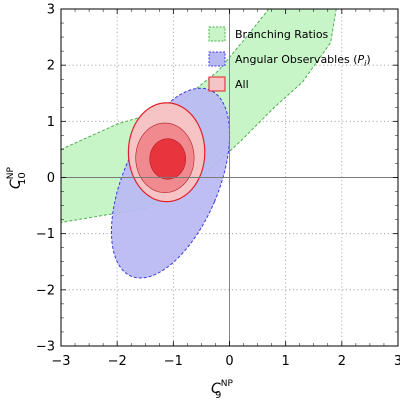  I want to click on x-axis-label: CNP 9, so click(222, 390).